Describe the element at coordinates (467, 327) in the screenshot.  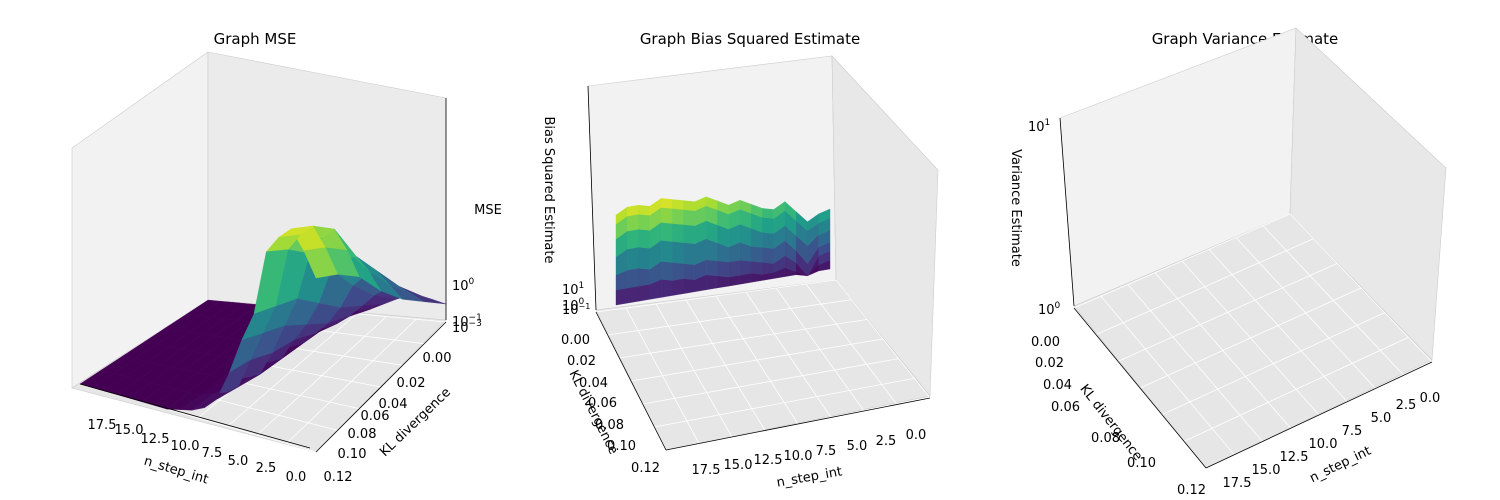
I see `z-tick: 10⁻³` at that location.